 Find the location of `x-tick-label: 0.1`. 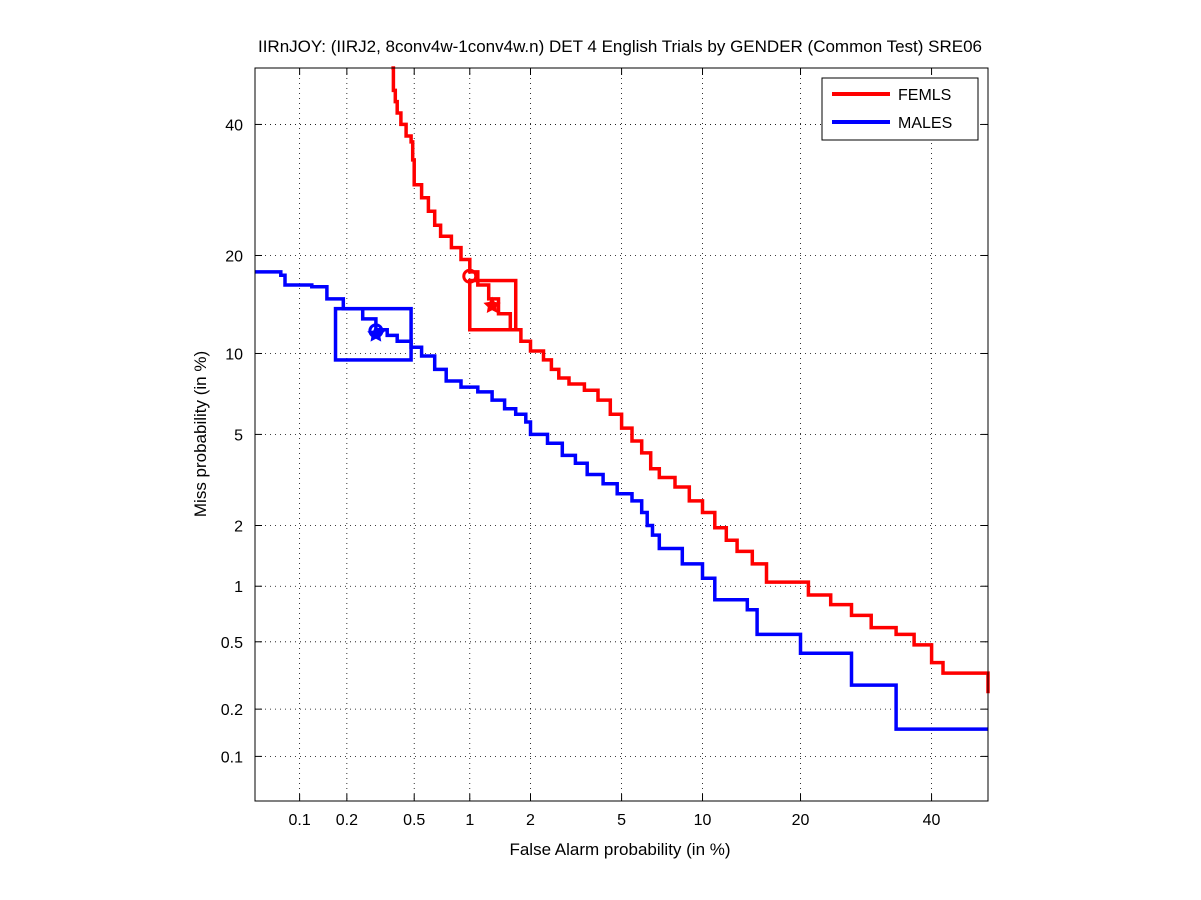

x-tick-label: 0.1 is located at coordinates (299, 820).